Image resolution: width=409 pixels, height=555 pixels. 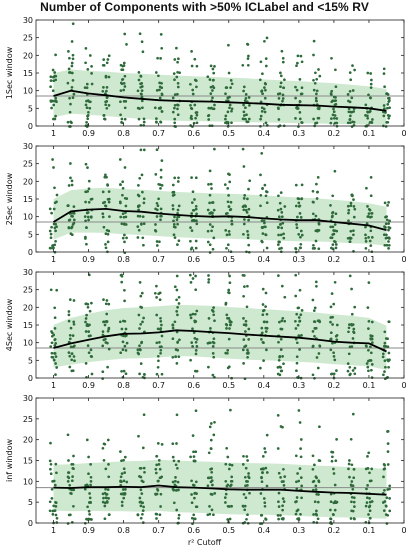 I want to click on y-tick-label: 15, so click(x=28, y=461).